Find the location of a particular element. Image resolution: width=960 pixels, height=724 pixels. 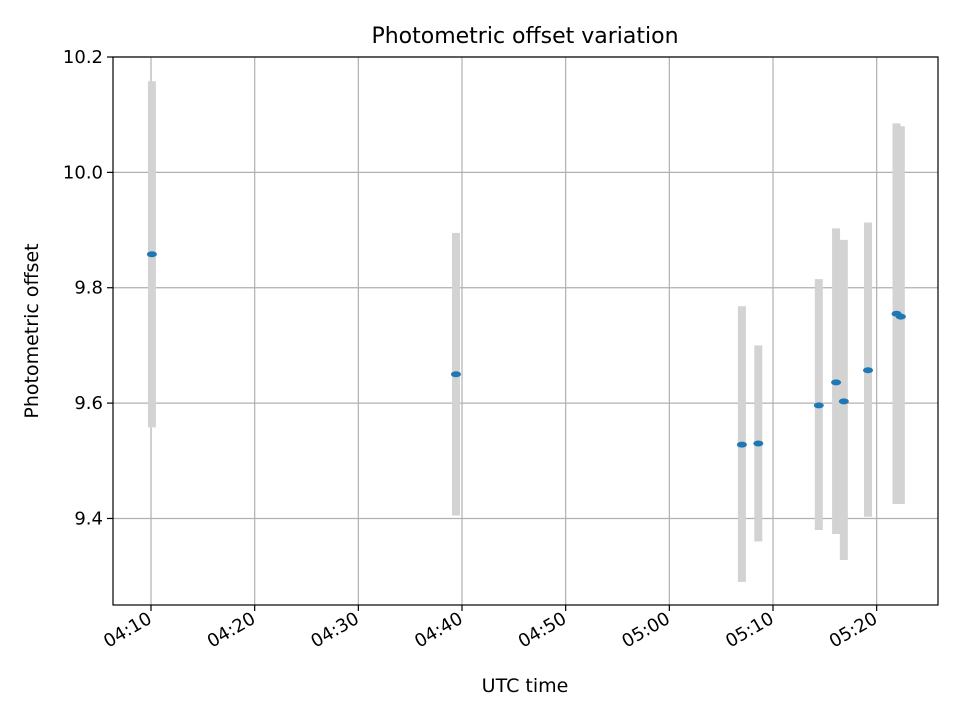

y-tick-label: 9.8 is located at coordinates (88, 288).